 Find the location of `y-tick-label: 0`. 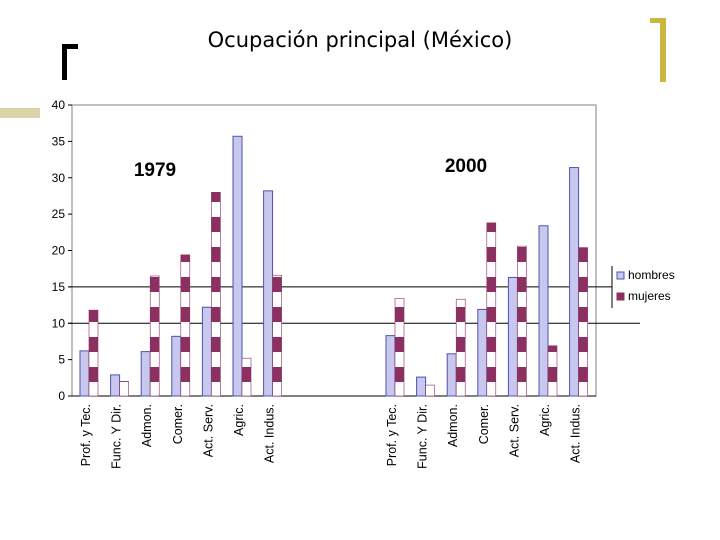

y-tick-label: 0 is located at coordinates (61, 396).